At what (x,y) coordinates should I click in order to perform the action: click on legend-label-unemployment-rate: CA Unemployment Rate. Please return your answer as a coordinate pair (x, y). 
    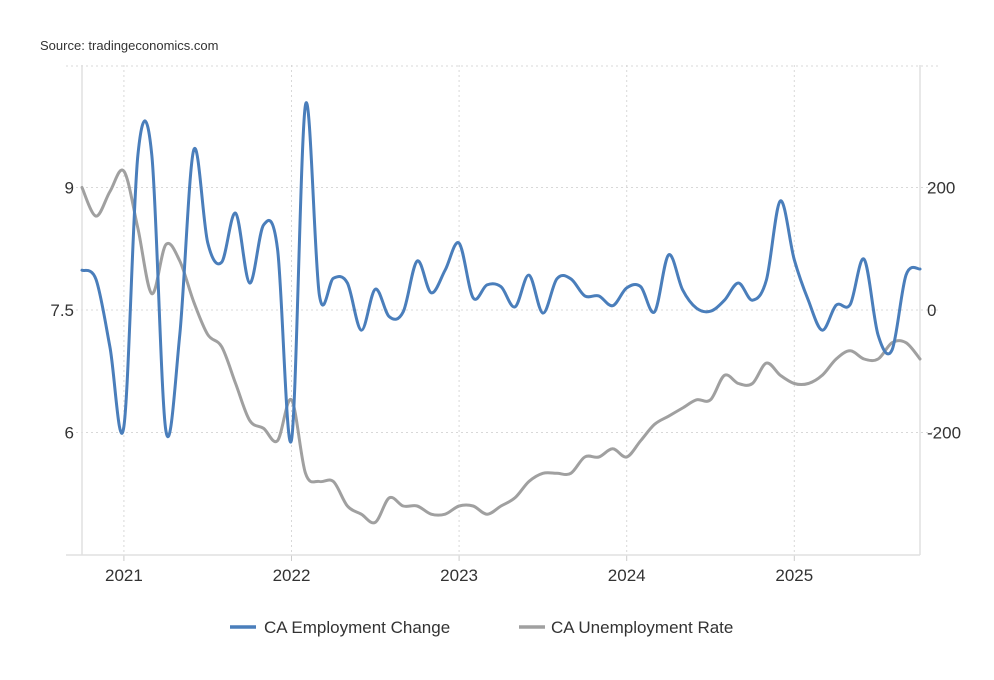
    Looking at the image, I should click on (642, 627).